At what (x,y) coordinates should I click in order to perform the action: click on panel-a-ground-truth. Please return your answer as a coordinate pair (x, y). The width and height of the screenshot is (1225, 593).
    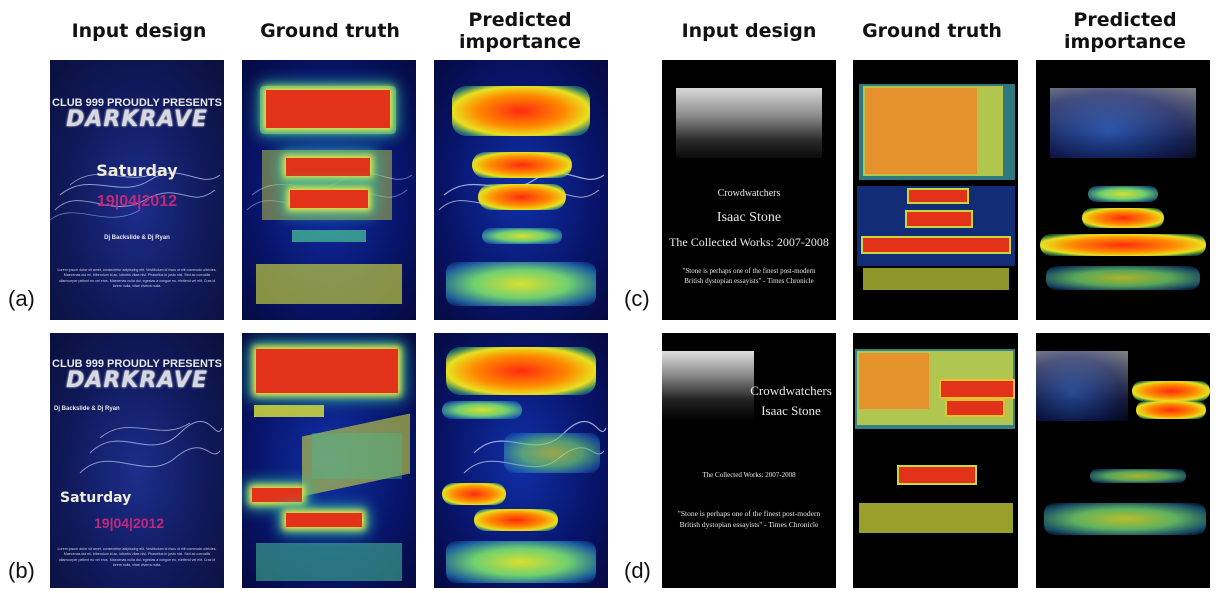
    Looking at the image, I should click on (329, 190).